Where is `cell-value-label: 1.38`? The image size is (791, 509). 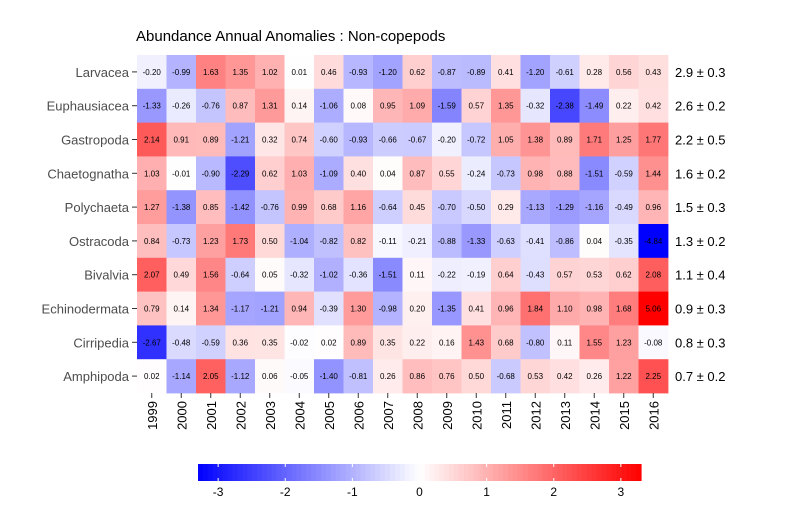 cell-value-label: 1.38 is located at coordinates (535, 140).